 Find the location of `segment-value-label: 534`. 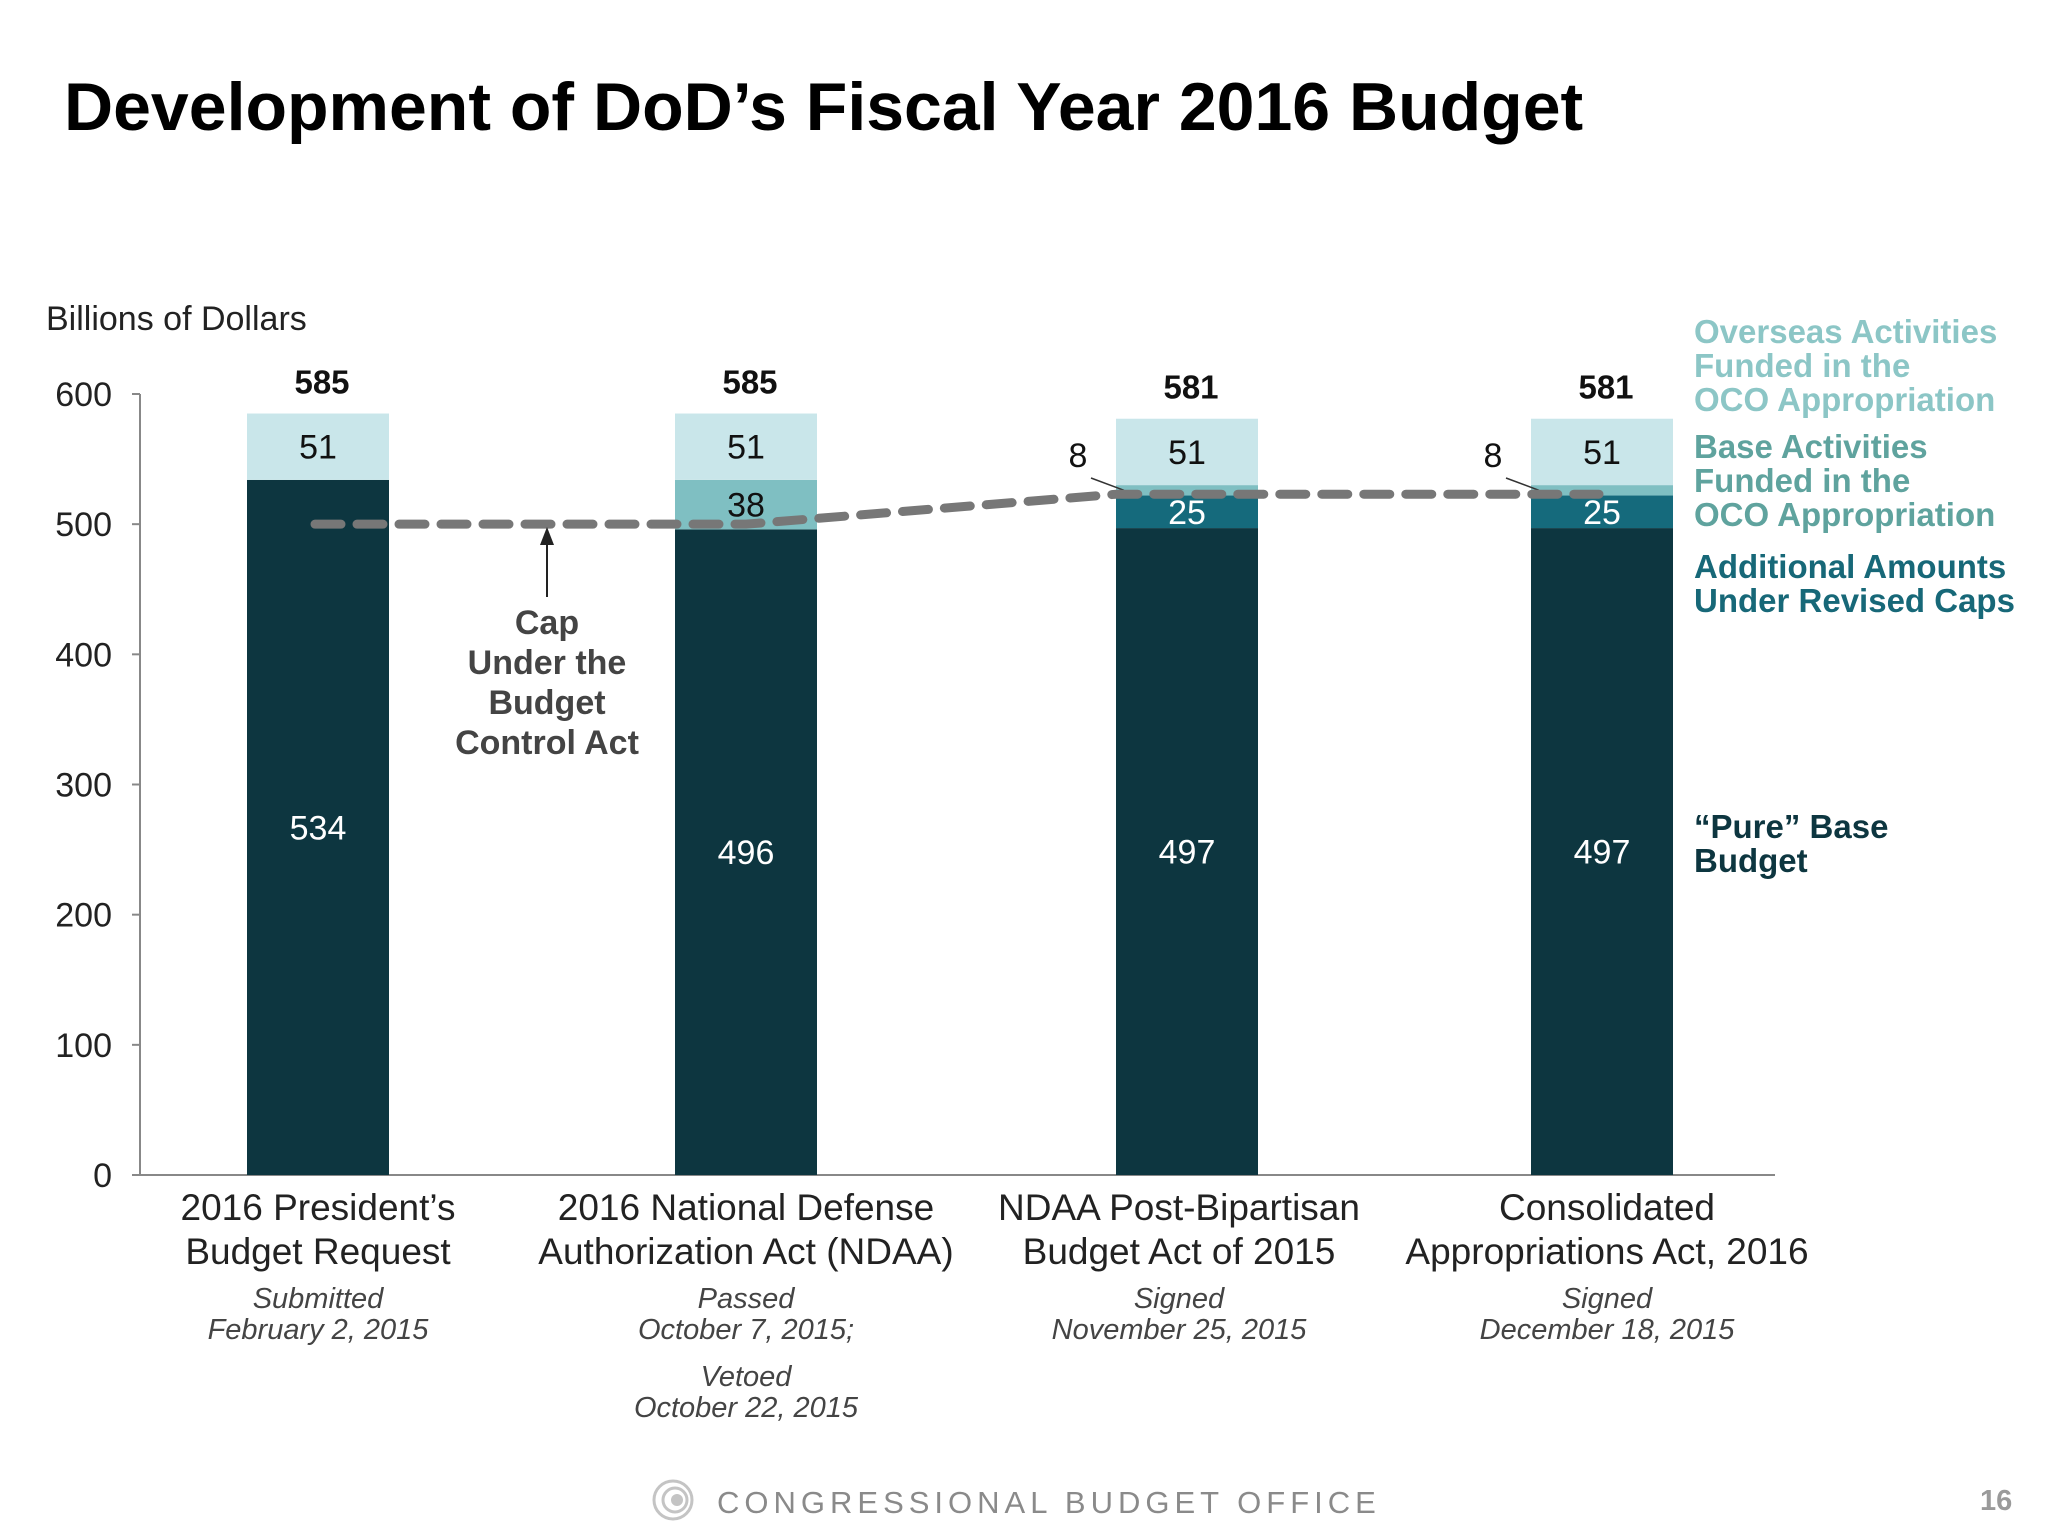

segment-value-label: 534 is located at coordinates (318, 828).